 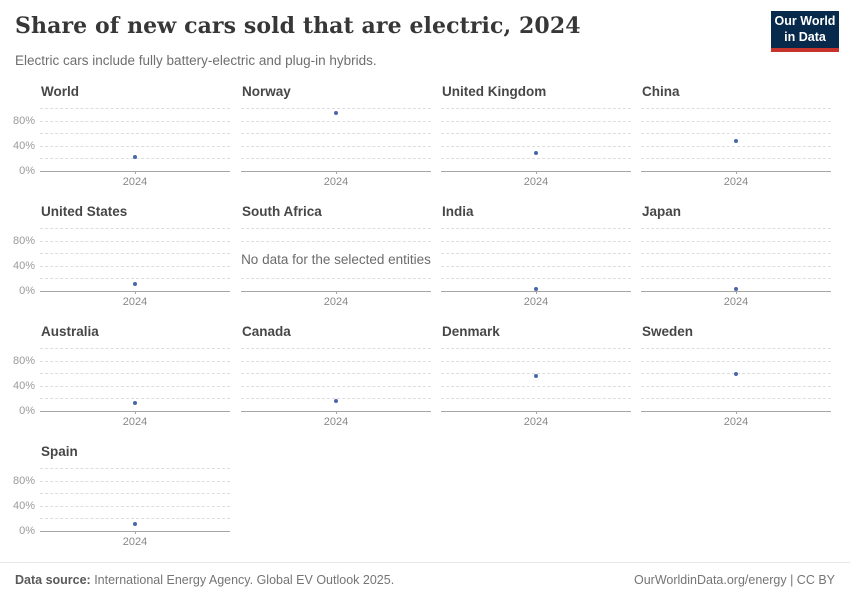 I want to click on data-point-denmark, so click(x=536, y=375).